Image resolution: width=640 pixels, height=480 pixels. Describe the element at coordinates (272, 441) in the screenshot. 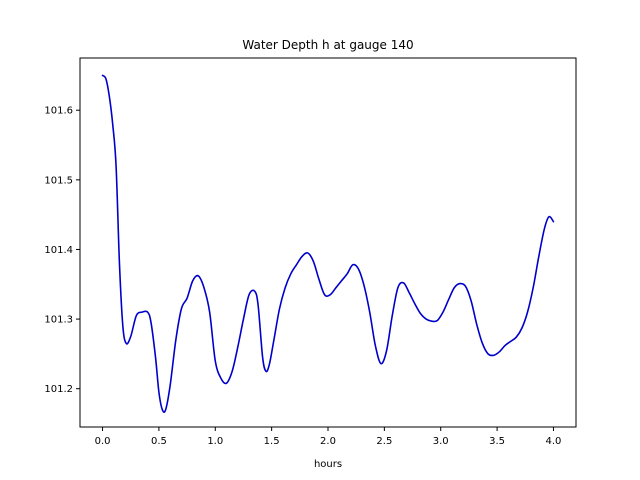

I see `x-tick-label: 1.5` at that location.